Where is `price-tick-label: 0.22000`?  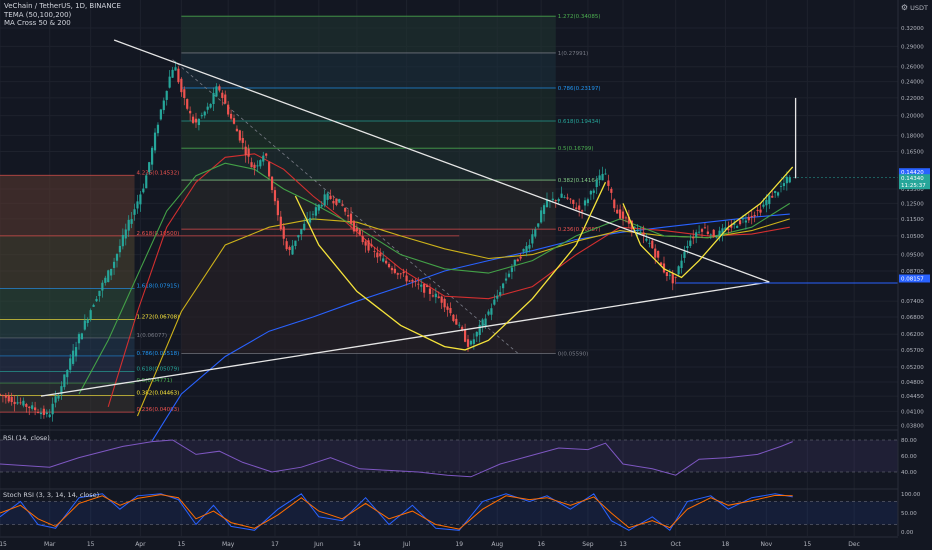
price-tick-label: 0.22000 is located at coordinates (912, 99).